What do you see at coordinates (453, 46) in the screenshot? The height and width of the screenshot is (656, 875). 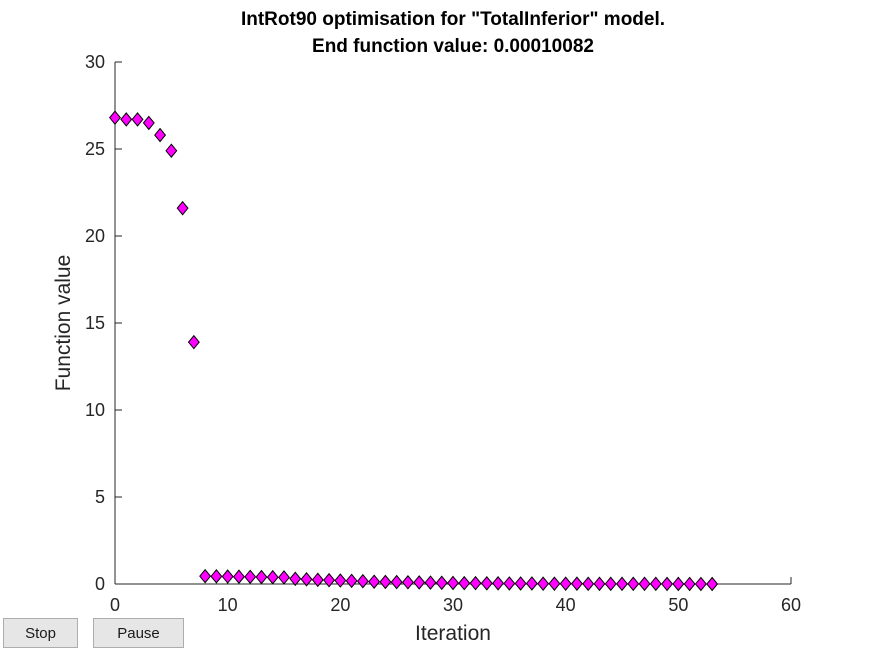 I see `chart-title-line-2: End function value: 0.00010082` at bounding box center [453, 46].